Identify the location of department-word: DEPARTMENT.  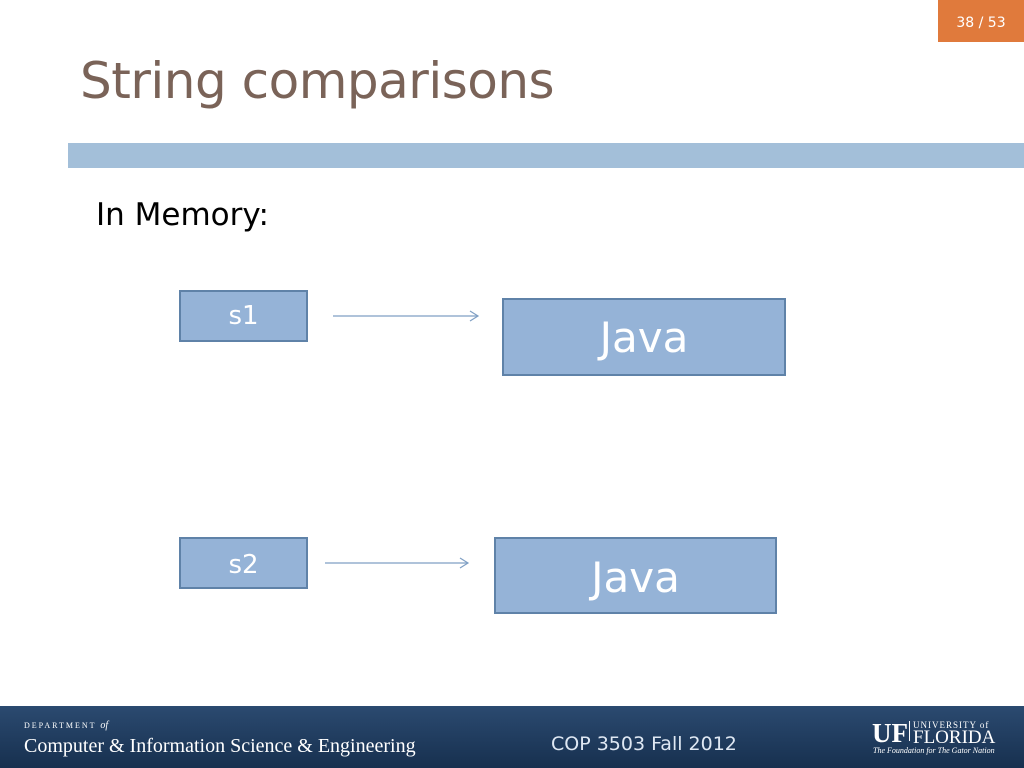
(60, 725).